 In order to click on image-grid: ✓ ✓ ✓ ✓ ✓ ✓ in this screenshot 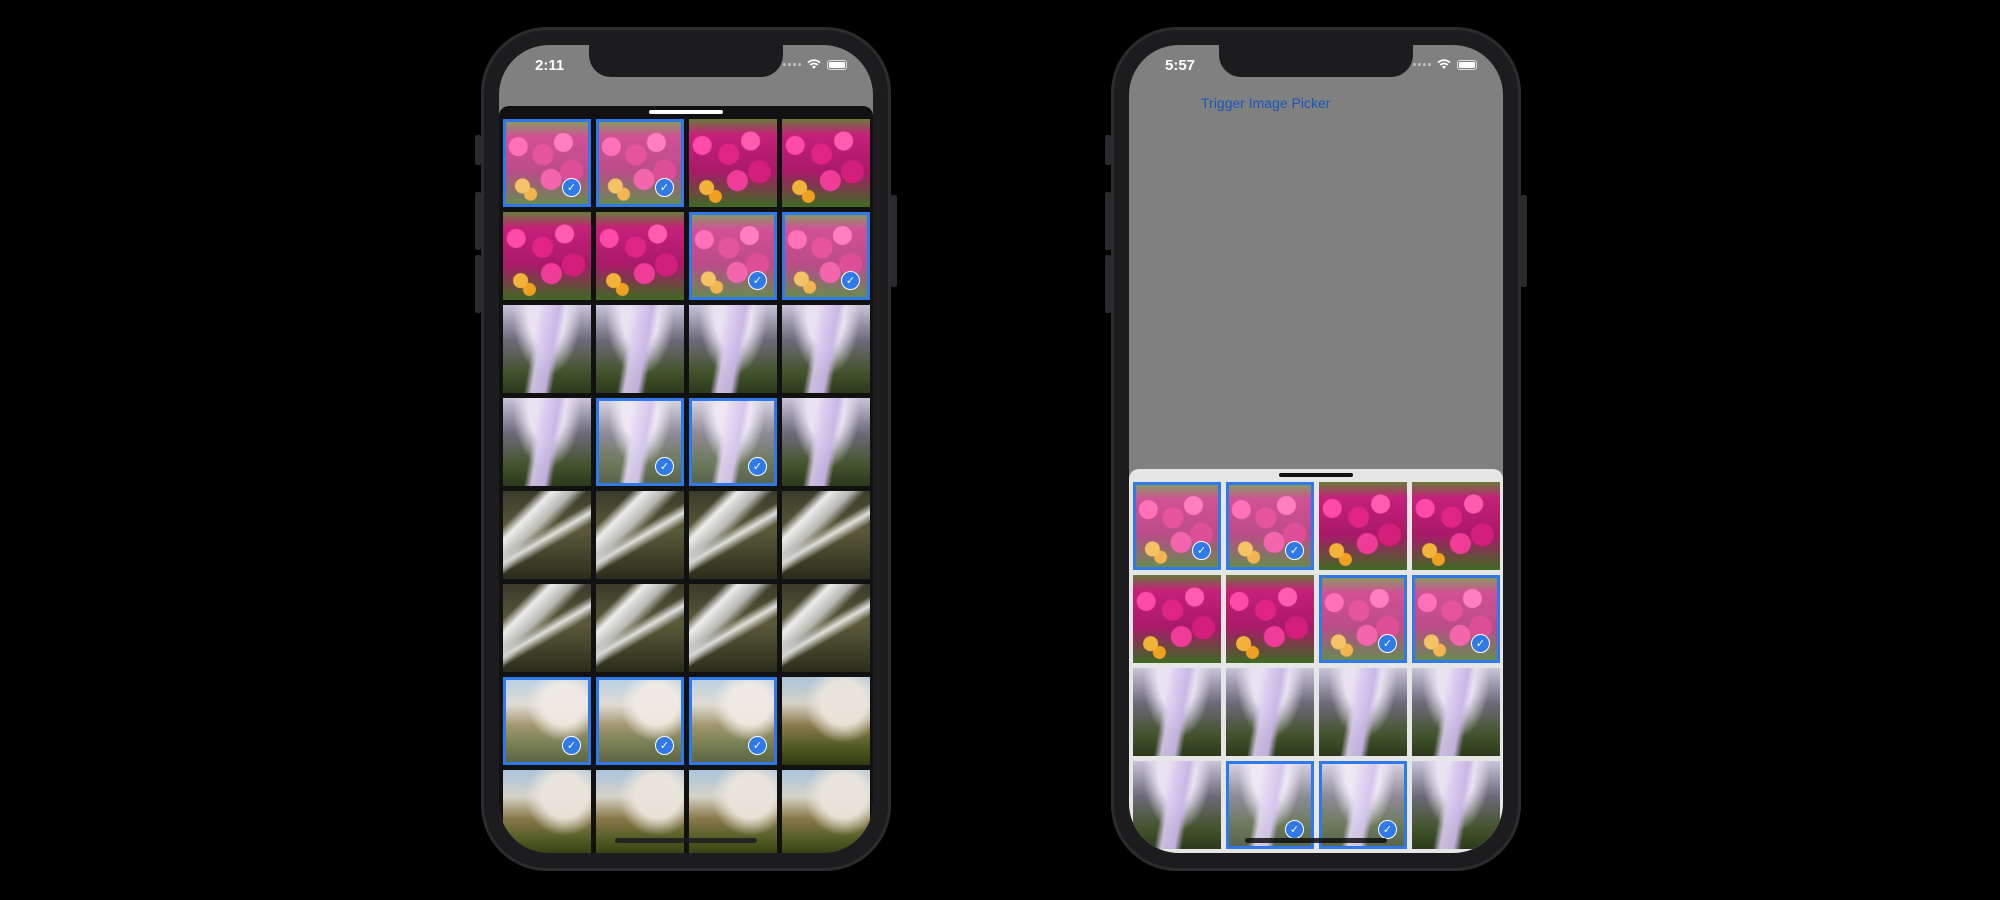, I will do `click(1316, 667)`.